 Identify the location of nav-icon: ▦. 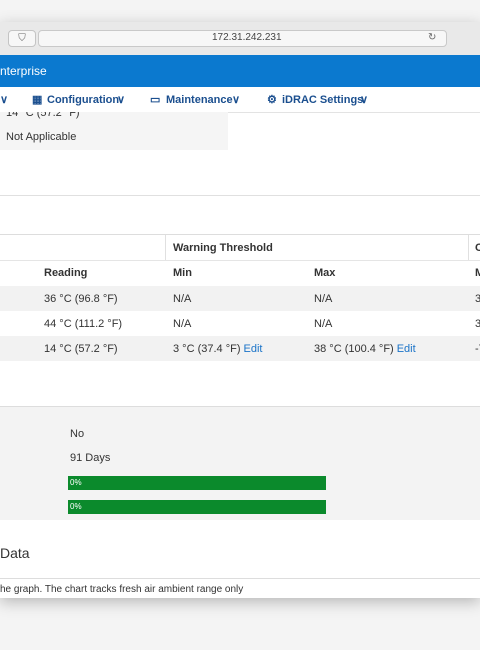
(37, 100).